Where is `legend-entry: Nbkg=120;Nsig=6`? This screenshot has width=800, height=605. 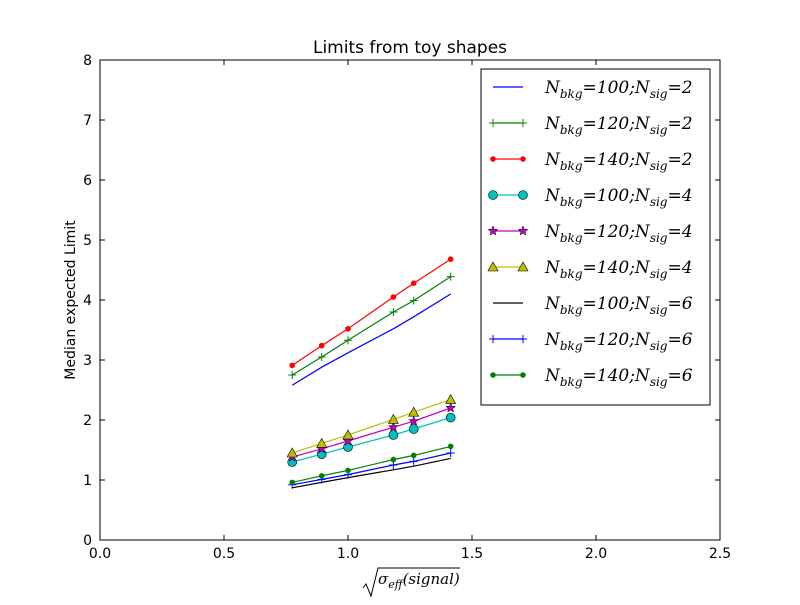 legend-entry: Nbkg=120;Nsig=6 is located at coordinates (591, 341).